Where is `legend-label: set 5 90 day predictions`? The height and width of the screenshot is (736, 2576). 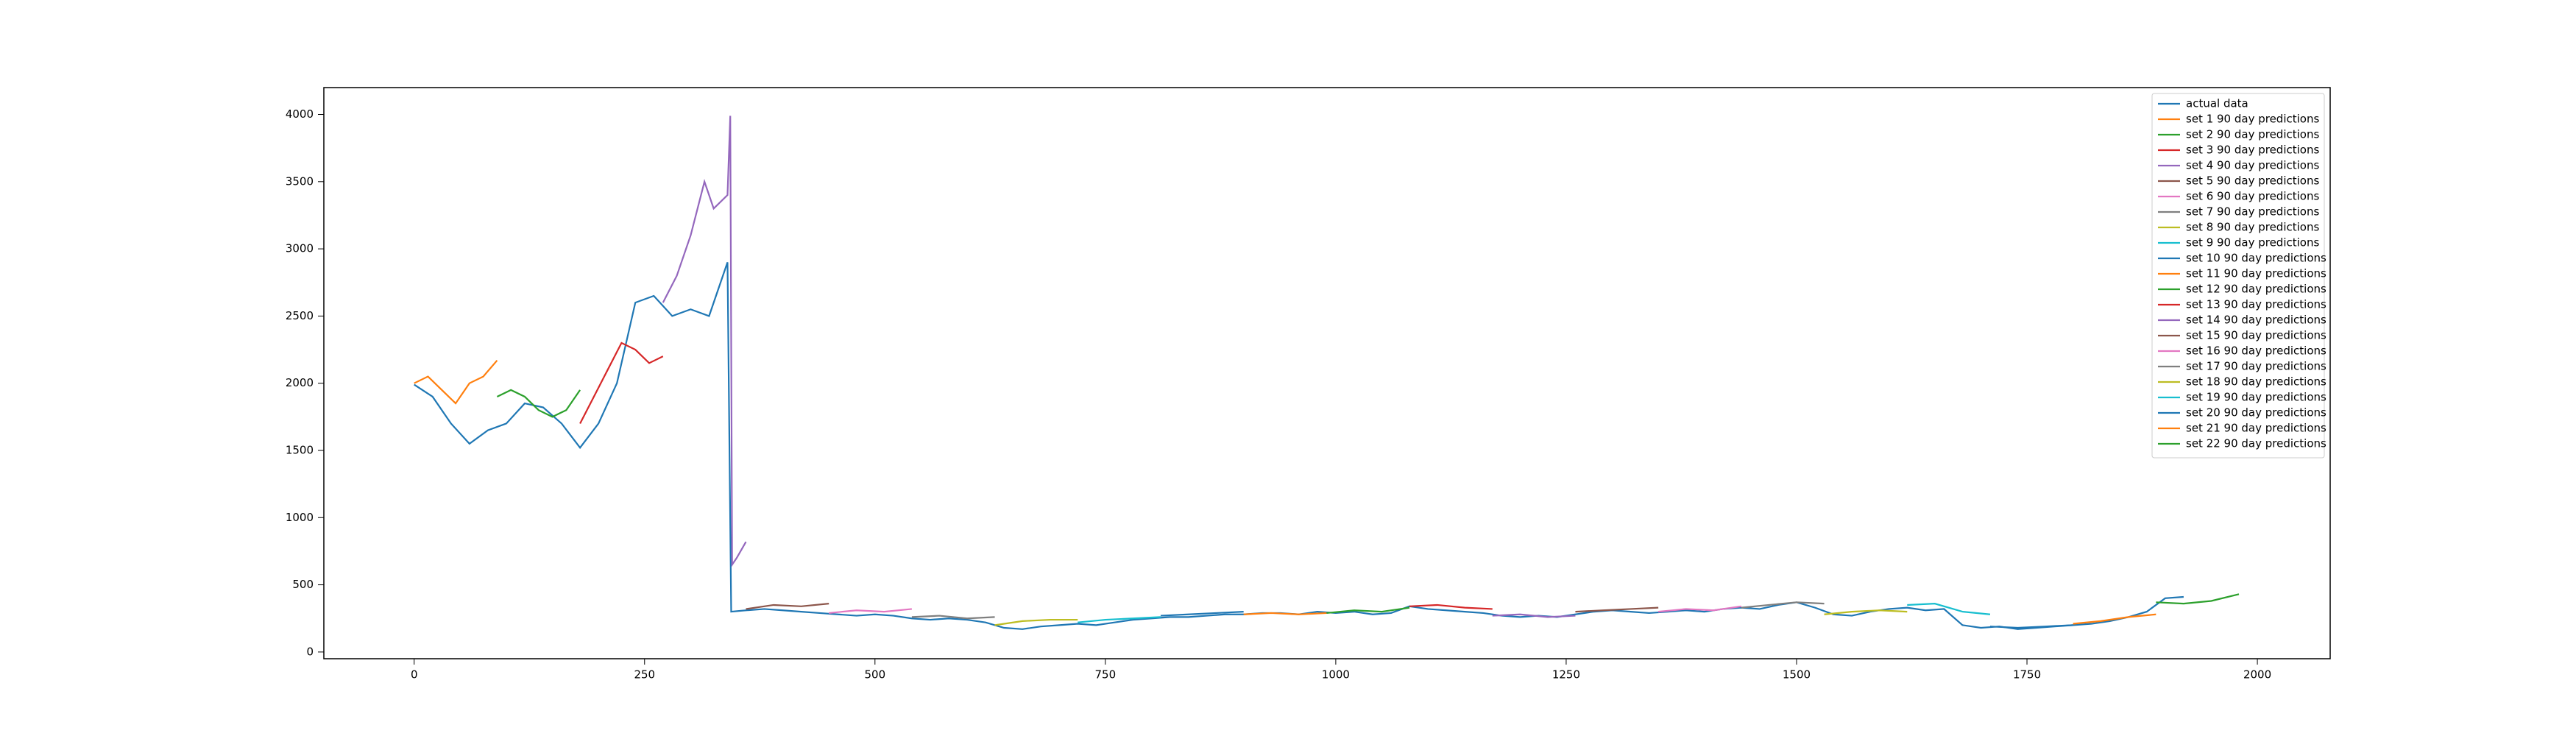
legend-label: set 5 90 day predictions is located at coordinates (2252, 181).